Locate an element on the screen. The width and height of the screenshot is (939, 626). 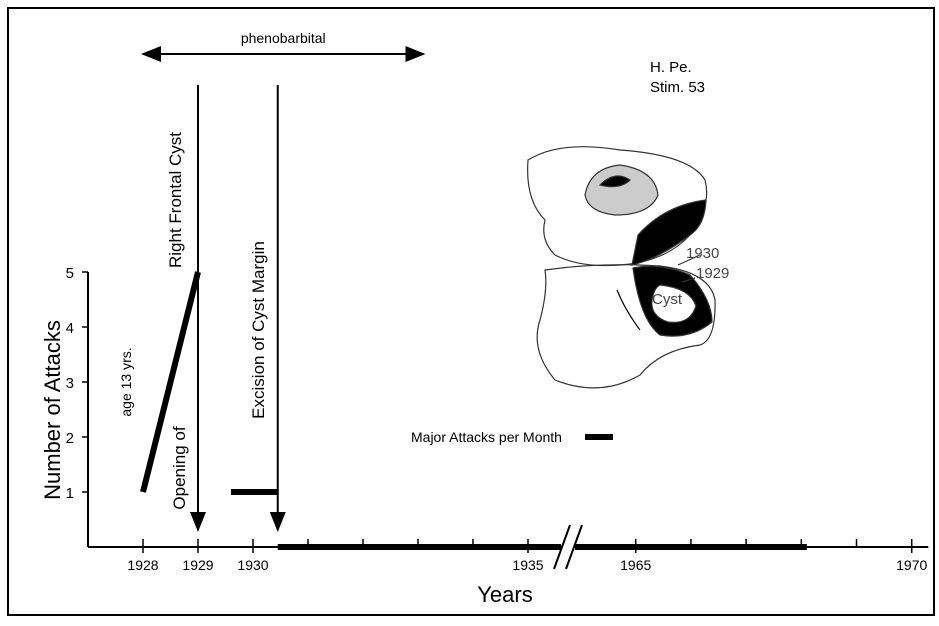
inset-label: Cyst is located at coordinates (667, 299).